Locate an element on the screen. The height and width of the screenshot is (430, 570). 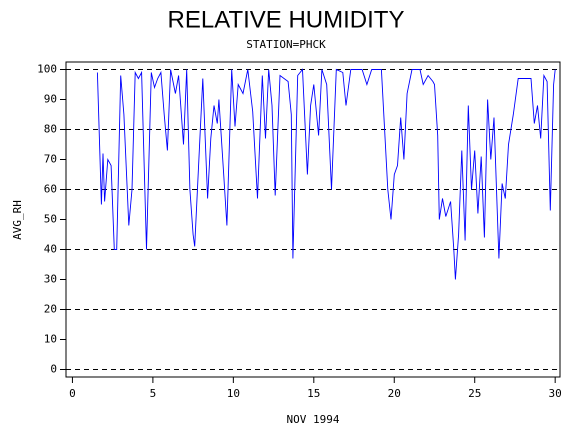
y-tick-label: 10 is located at coordinates (50, 339).